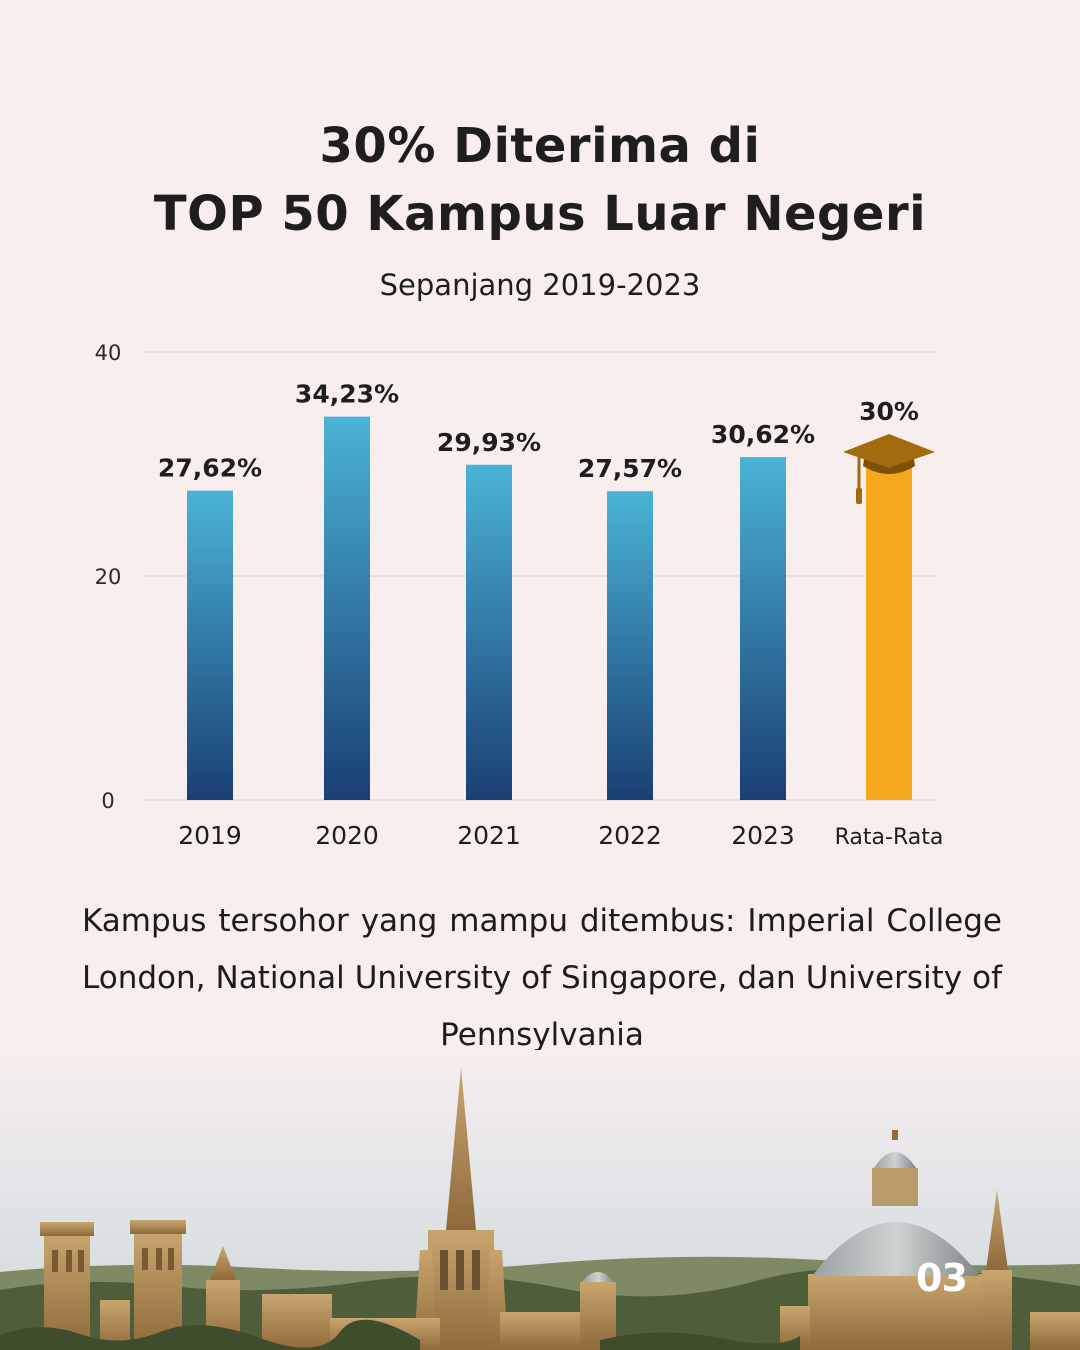 This screenshot has width=1080, height=1350. Describe the element at coordinates (540, 146) in the screenshot. I see `title-line-1: 30% Diterima di` at that location.